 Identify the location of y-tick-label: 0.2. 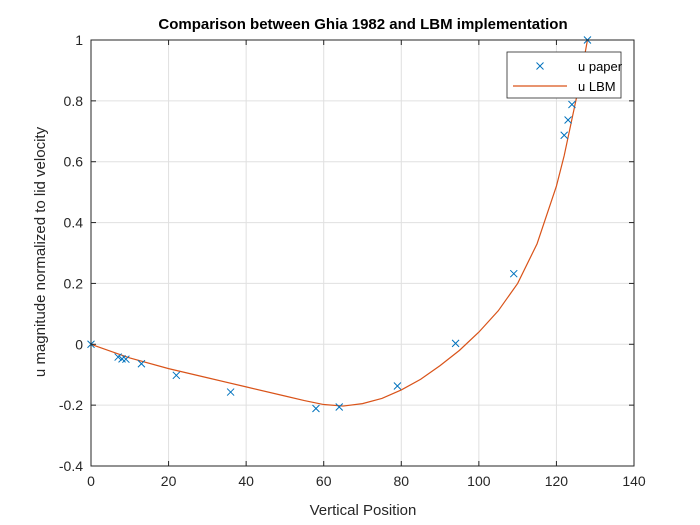
(74, 283).